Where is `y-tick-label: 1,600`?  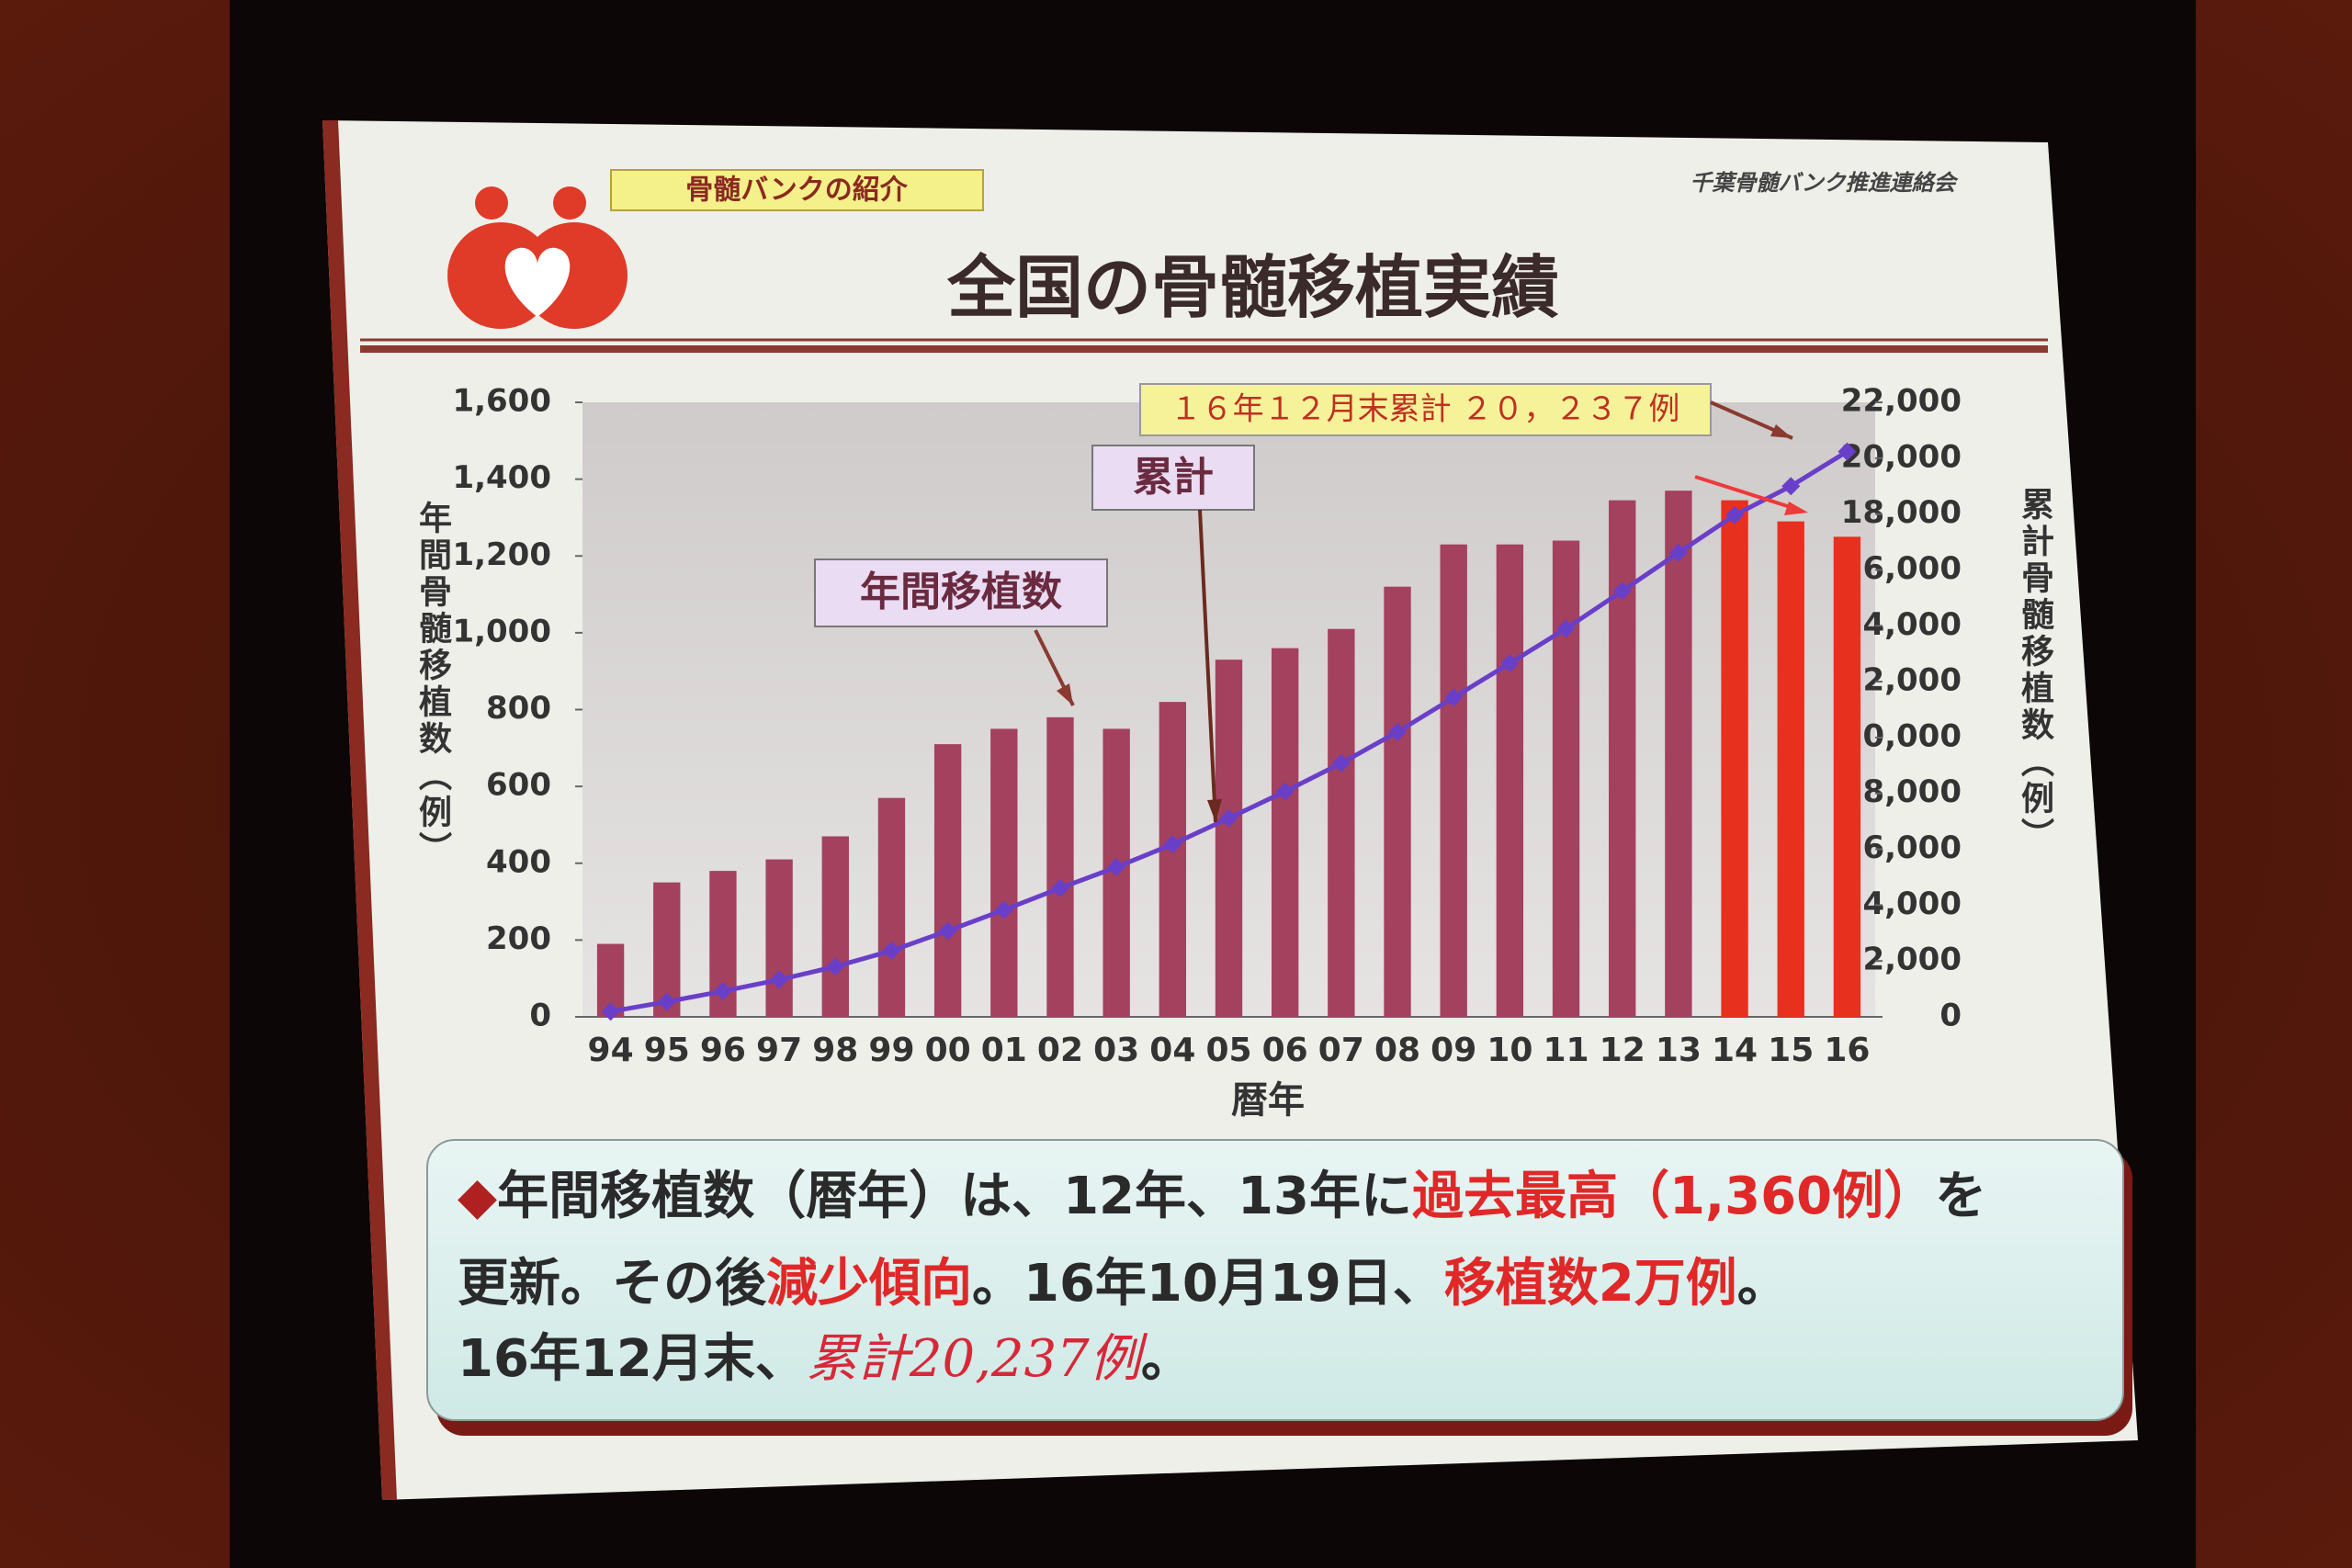
y-tick-label: 1,600 is located at coordinates (501, 402).